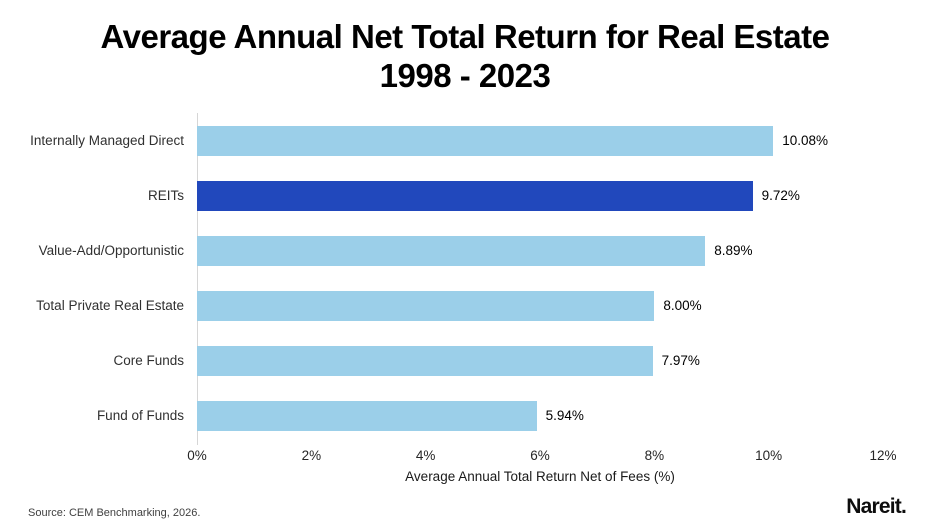  I want to click on value-label: 9.72%, so click(780, 195).